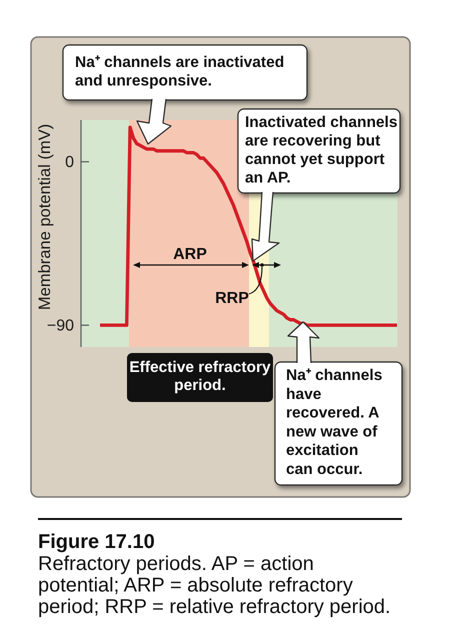 The image size is (474, 632). What do you see at coordinates (232, 298) in the screenshot?
I see `annotation: RRP` at bounding box center [232, 298].